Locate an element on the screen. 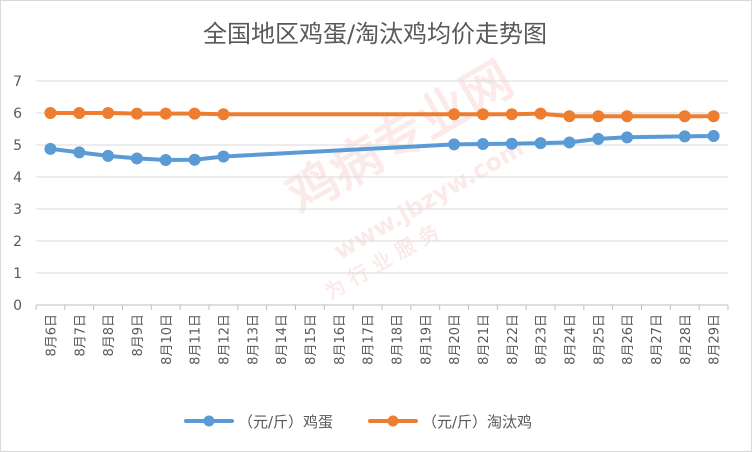 The width and height of the screenshot is (752, 452). x-tick-label: 8月29日 is located at coordinates (715, 339).